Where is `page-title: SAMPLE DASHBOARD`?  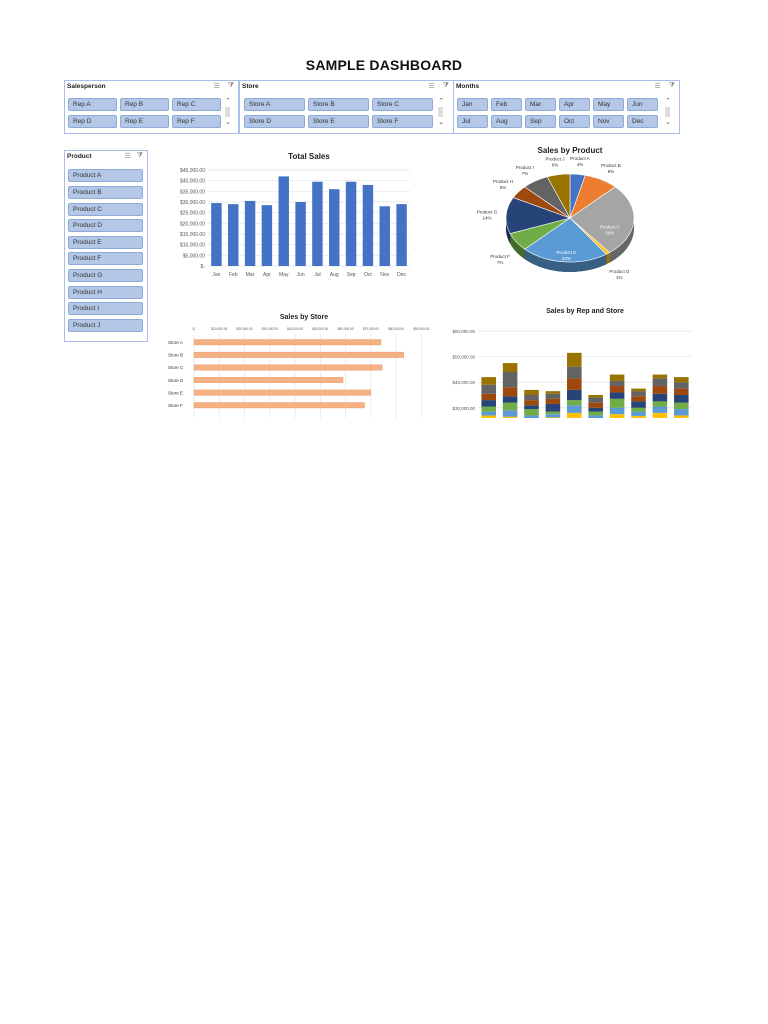
page-title: SAMPLE DASHBOARD is located at coordinates (384, 65).